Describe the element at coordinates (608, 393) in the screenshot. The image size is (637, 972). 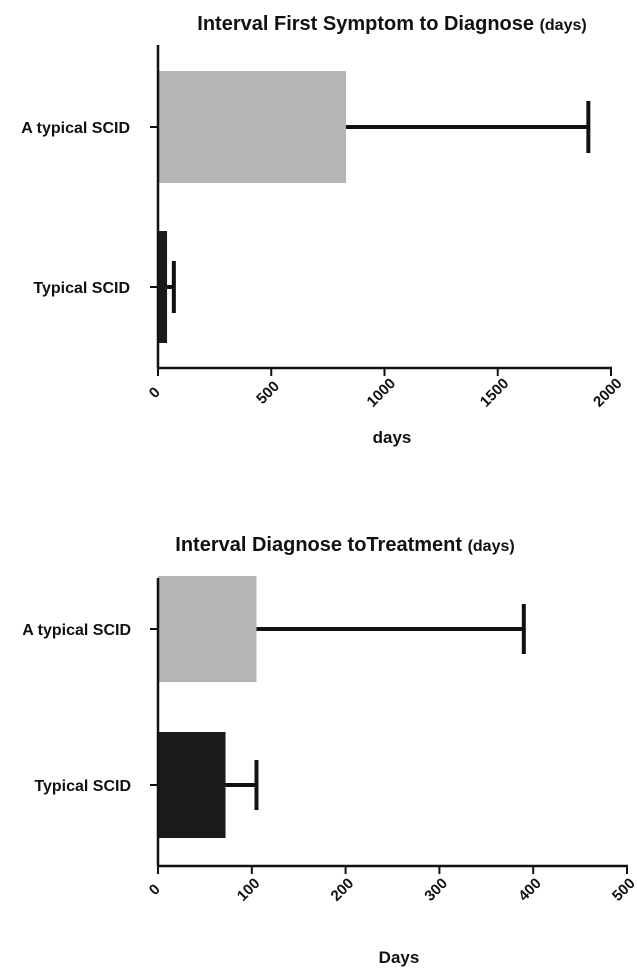
I see `chart1-xtick-label-2000: 2000` at that location.